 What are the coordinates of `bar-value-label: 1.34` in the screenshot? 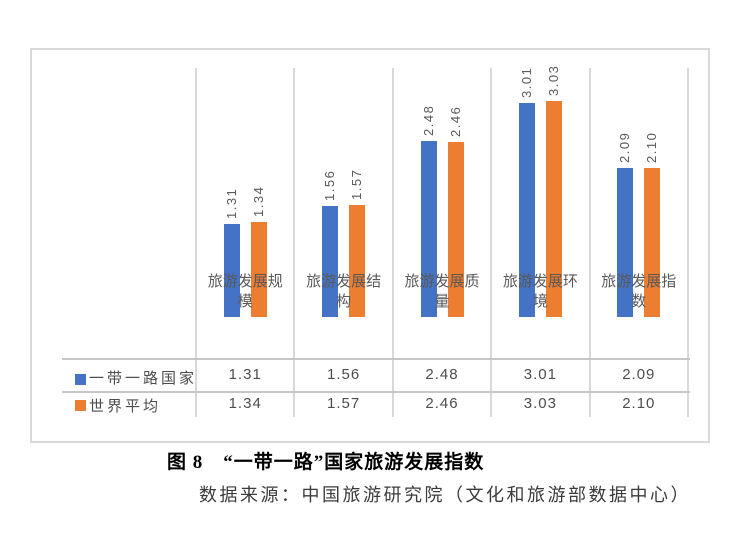 It's located at (258, 201).